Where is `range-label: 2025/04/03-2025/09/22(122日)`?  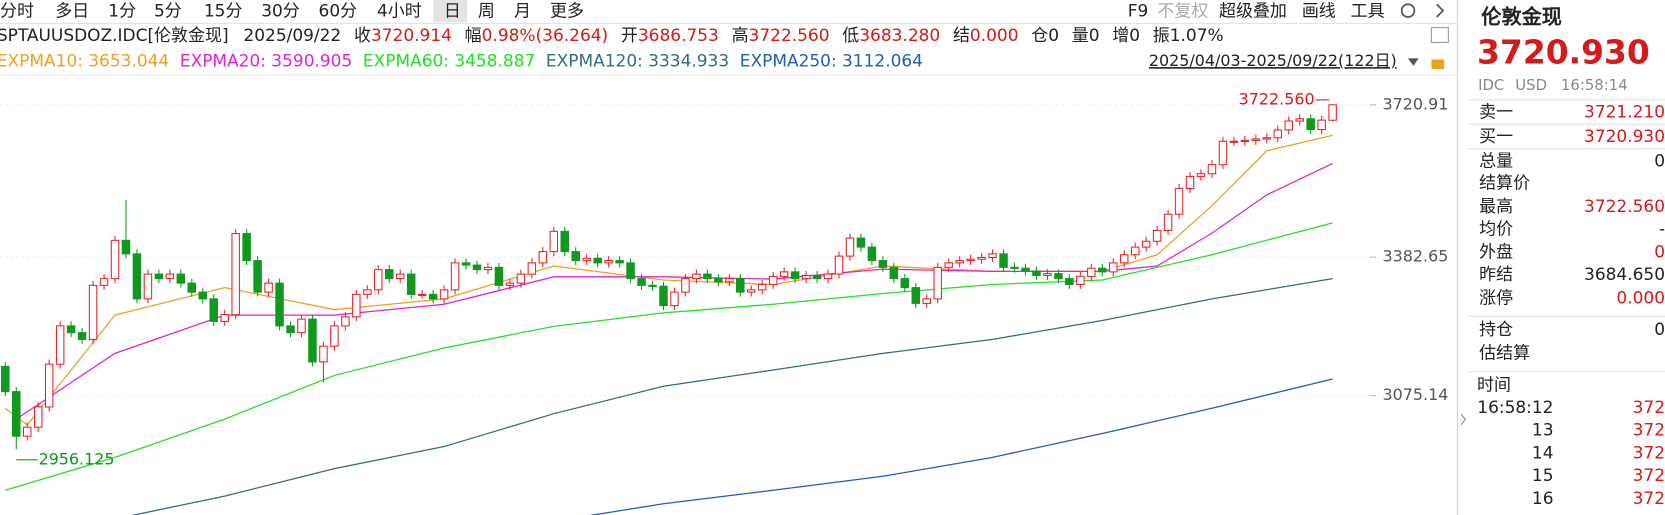
range-label: 2025/04/03-2025/09/22(122日) is located at coordinates (1273, 60).